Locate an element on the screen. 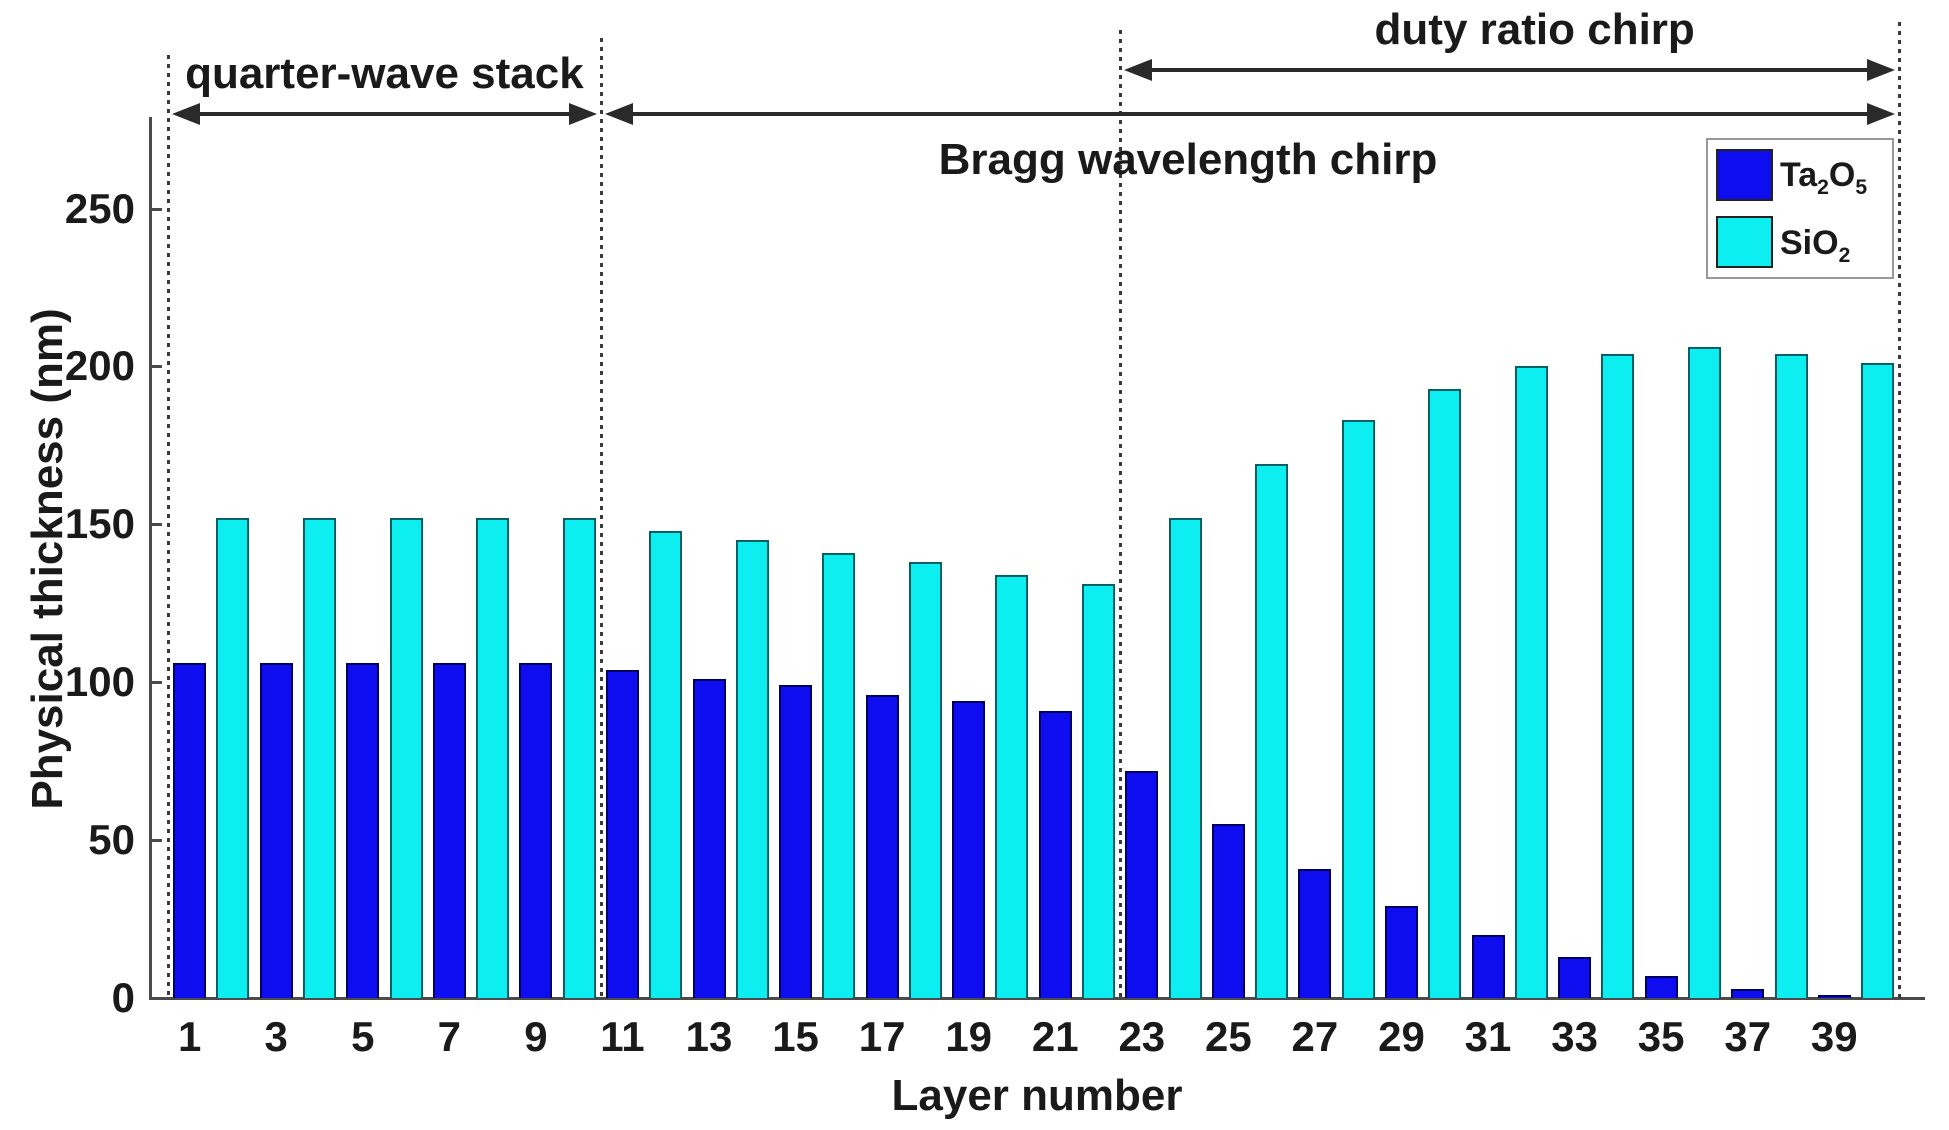  x-tick-label: 17 is located at coordinates (882, 1036).